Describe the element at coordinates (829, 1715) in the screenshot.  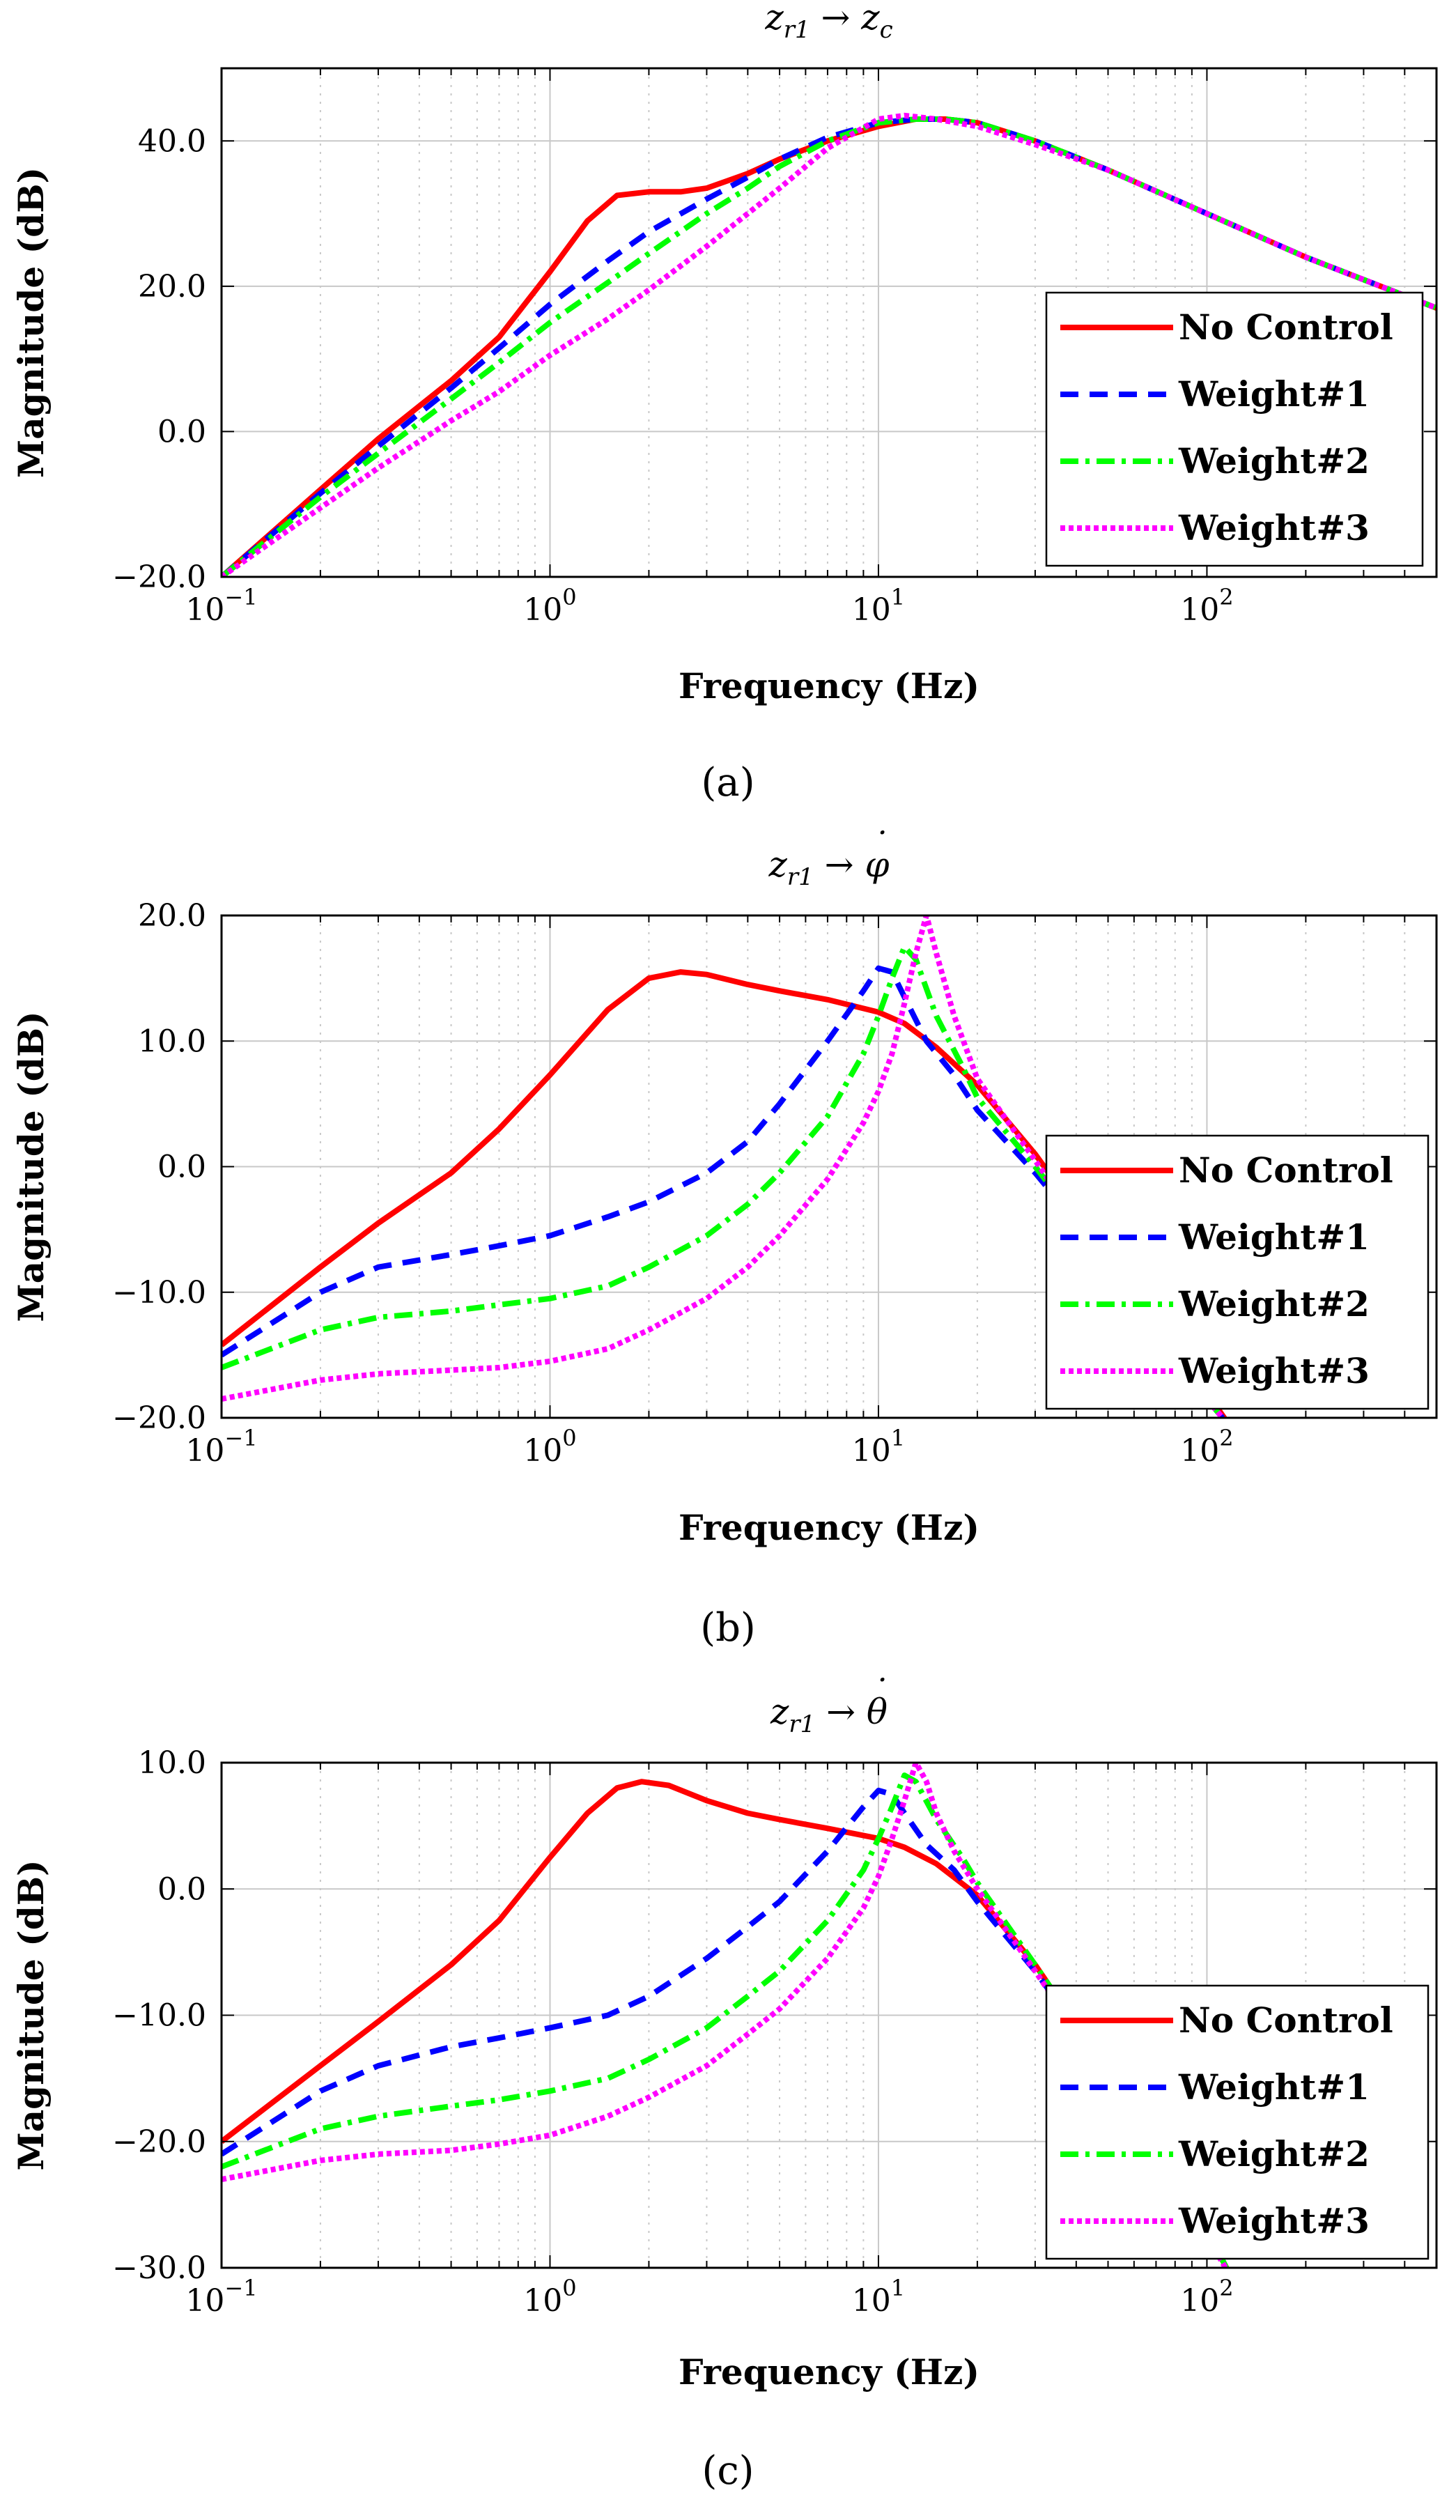
I see `chart-title: zr1 → θ` at that location.